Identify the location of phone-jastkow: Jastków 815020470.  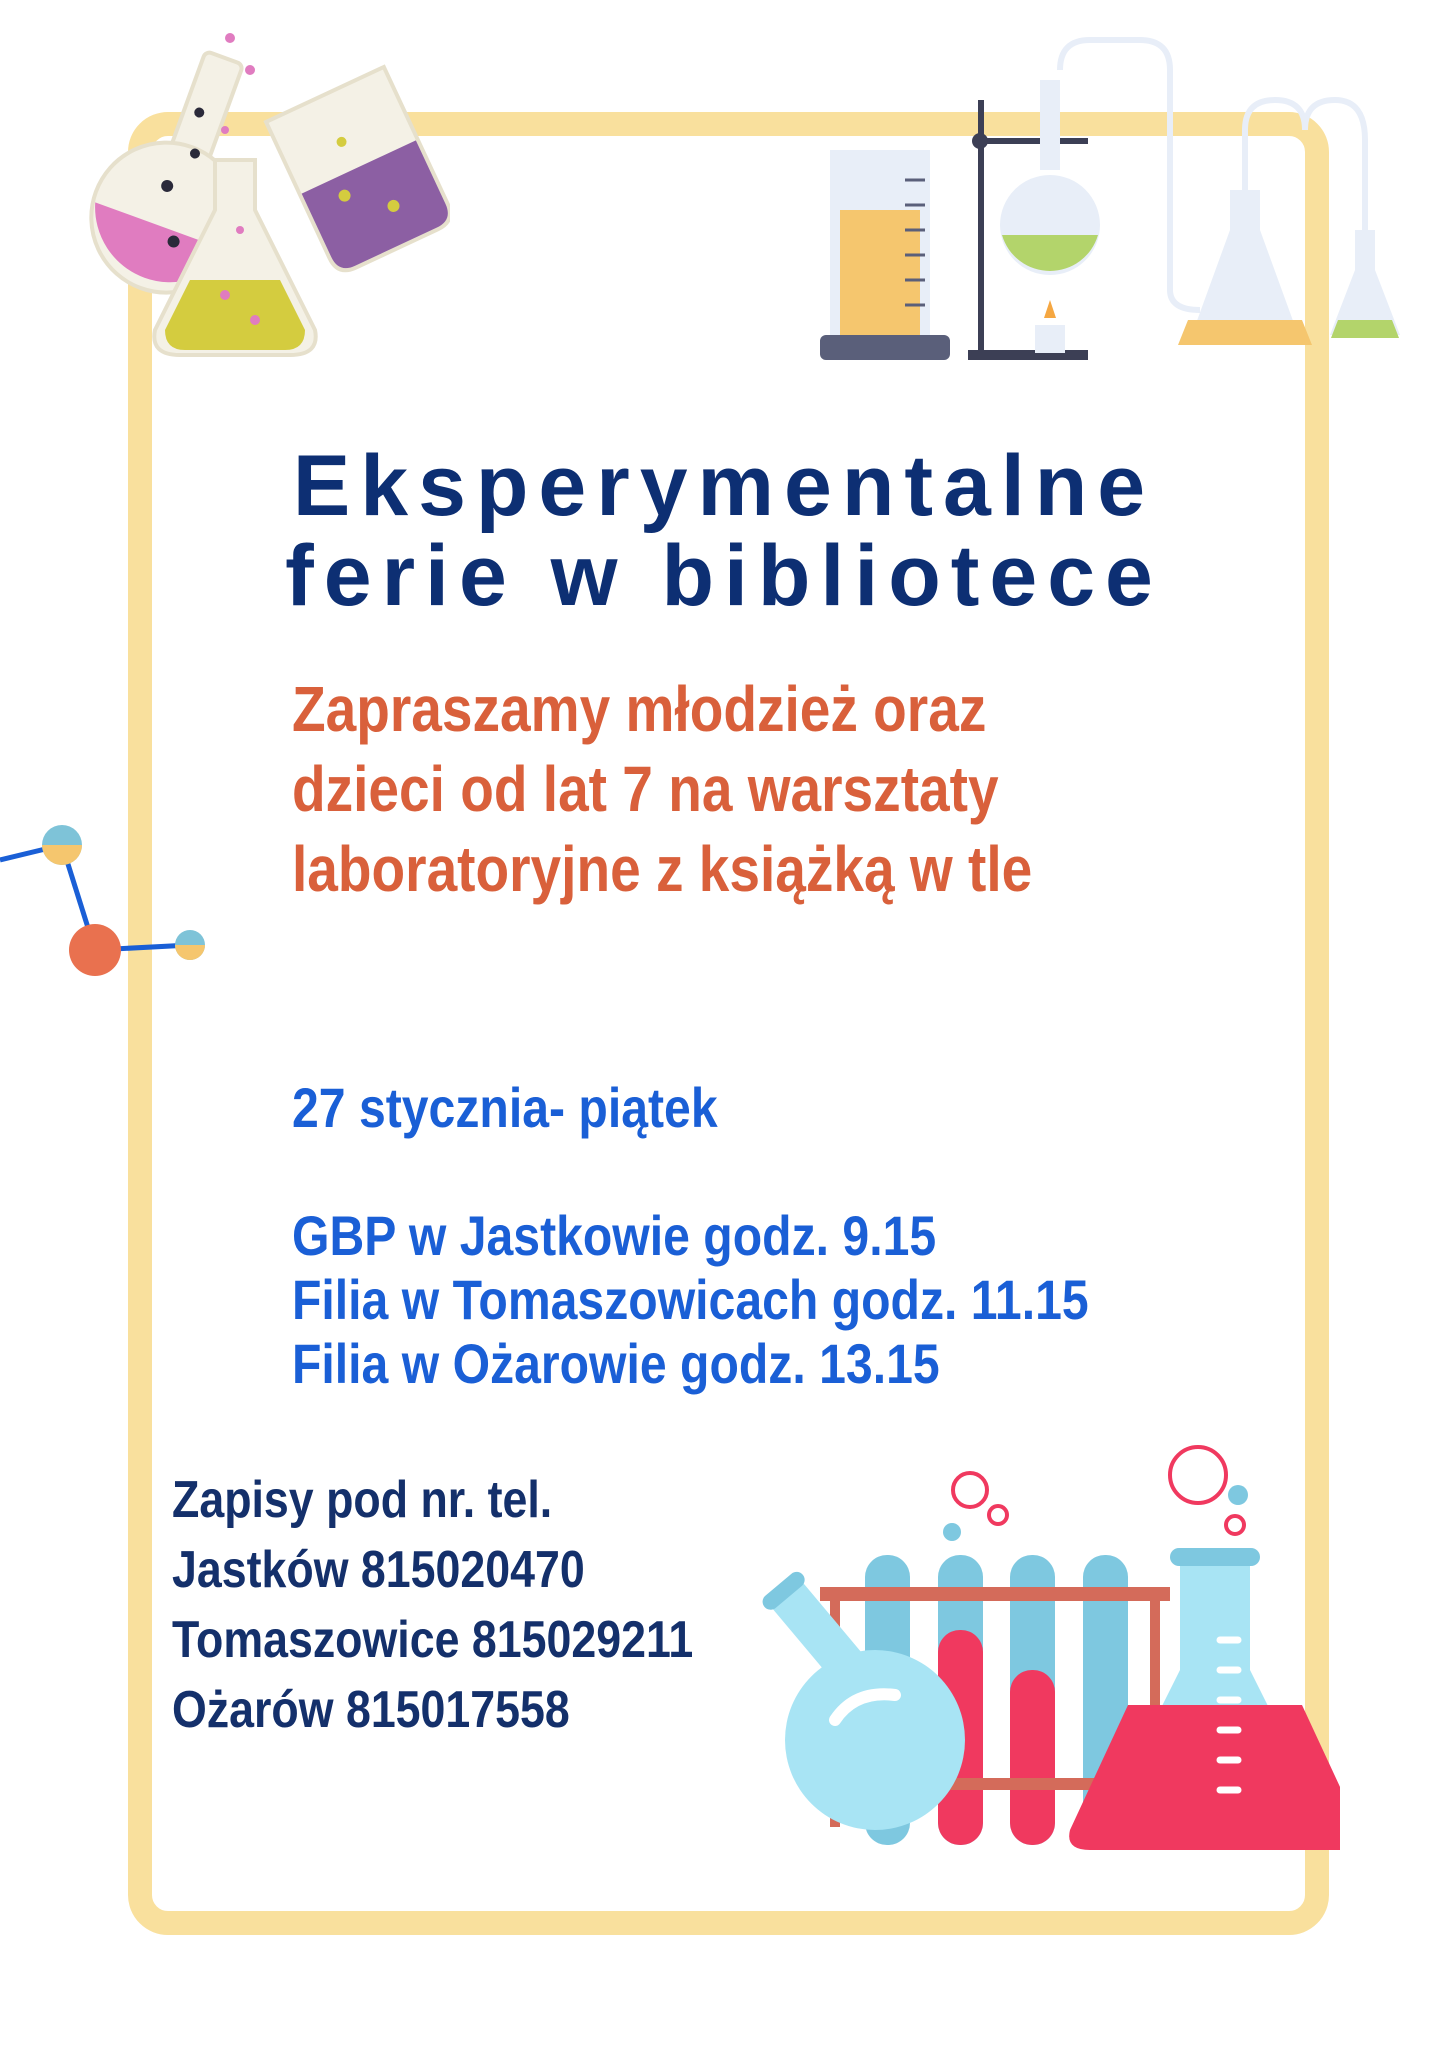
(378, 1570).